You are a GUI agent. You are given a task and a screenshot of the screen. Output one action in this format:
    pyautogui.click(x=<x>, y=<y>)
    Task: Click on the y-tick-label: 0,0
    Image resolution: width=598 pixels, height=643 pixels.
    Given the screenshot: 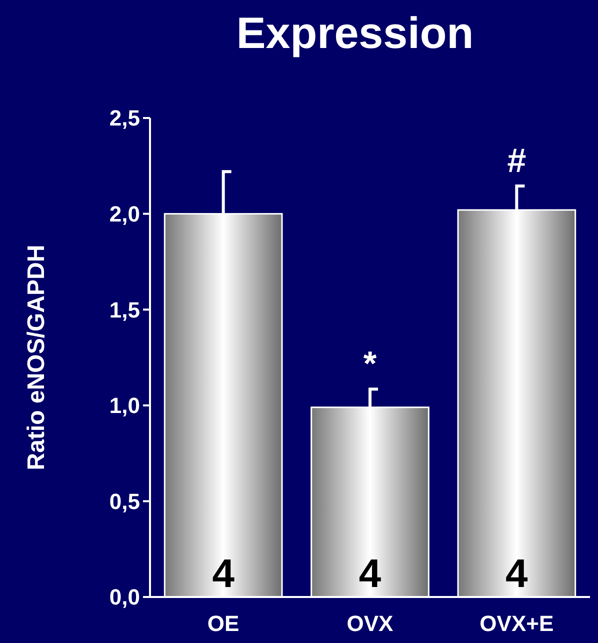 What is the action you would take?
    pyautogui.click(x=124, y=597)
    